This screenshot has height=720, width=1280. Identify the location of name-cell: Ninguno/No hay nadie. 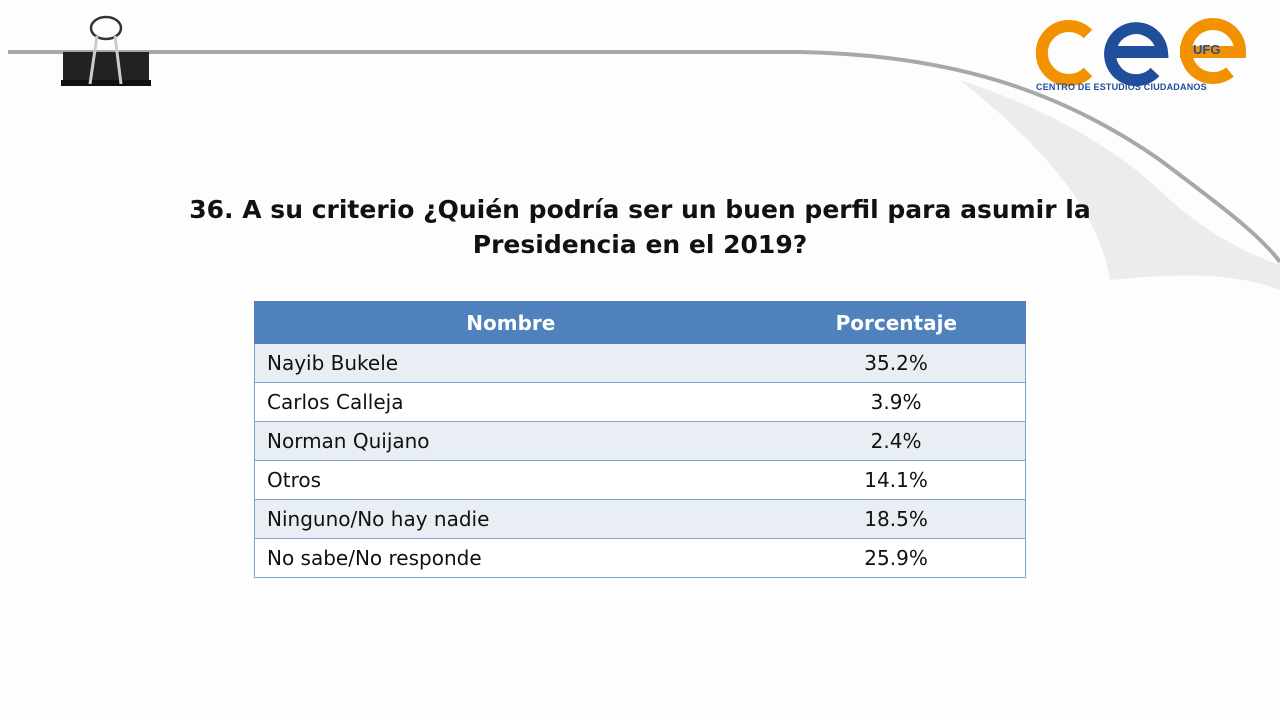
(511, 519).